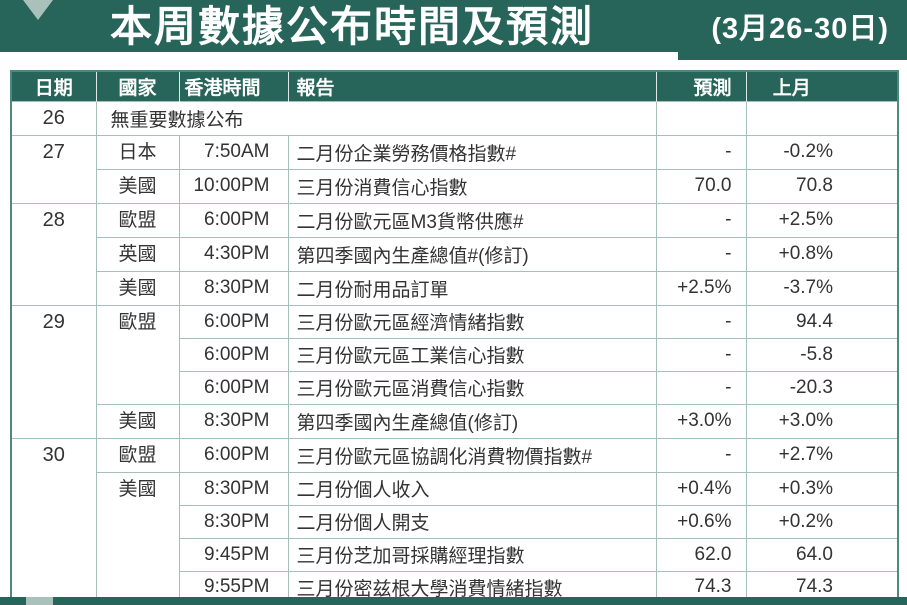 This screenshot has width=907, height=605. I want to click on page-title: 本周數據公布時間及預測, so click(352, 26).